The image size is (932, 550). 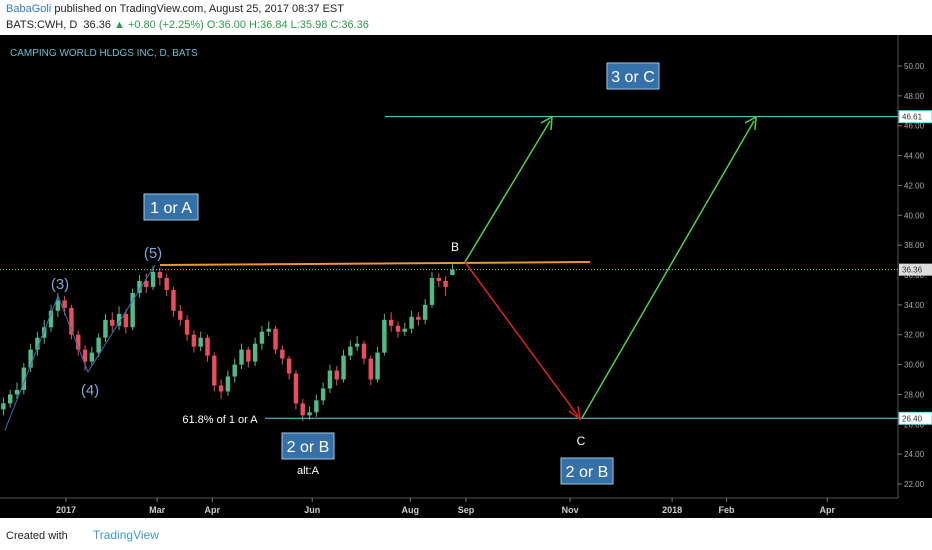 What do you see at coordinates (727, 510) in the screenshot?
I see `x-tick-label: Feb` at bounding box center [727, 510].